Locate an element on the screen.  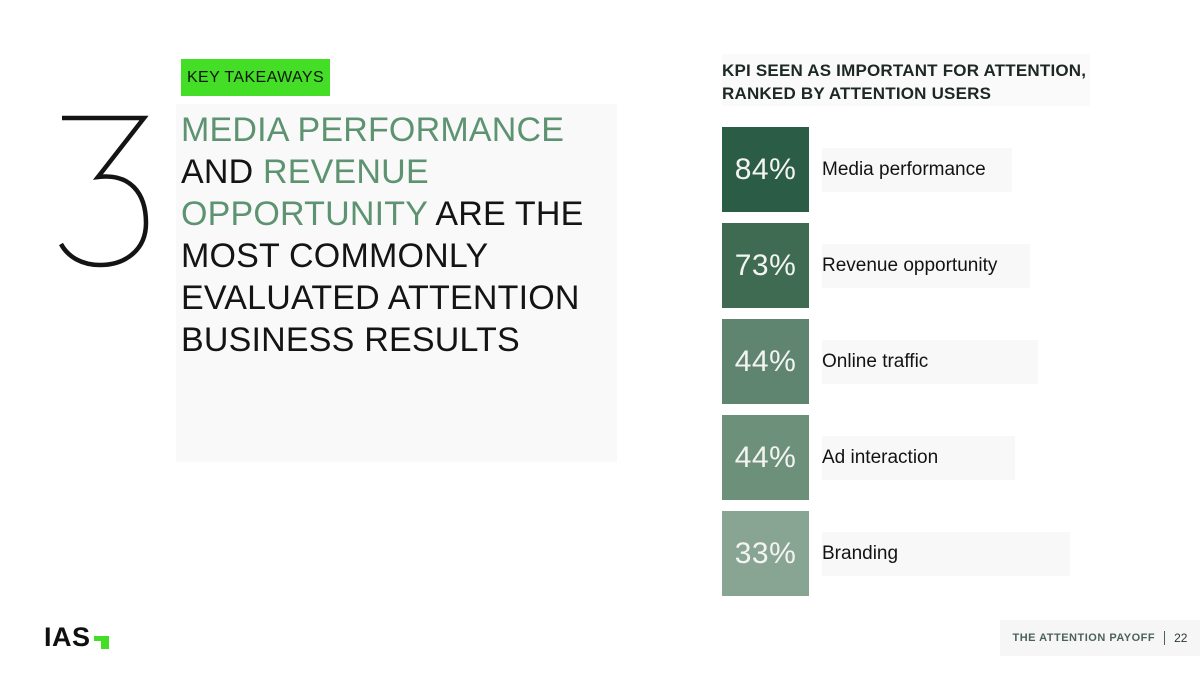
bar-row: 44% Ad interaction is located at coordinates (868, 457).